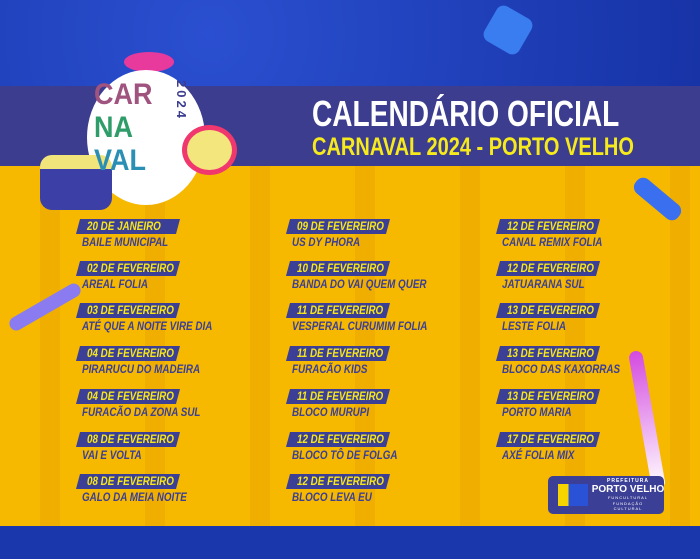 The width and height of the screenshot is (700, 559). I want to click on event-name: VAI E VOLTA, so click(112, 455).